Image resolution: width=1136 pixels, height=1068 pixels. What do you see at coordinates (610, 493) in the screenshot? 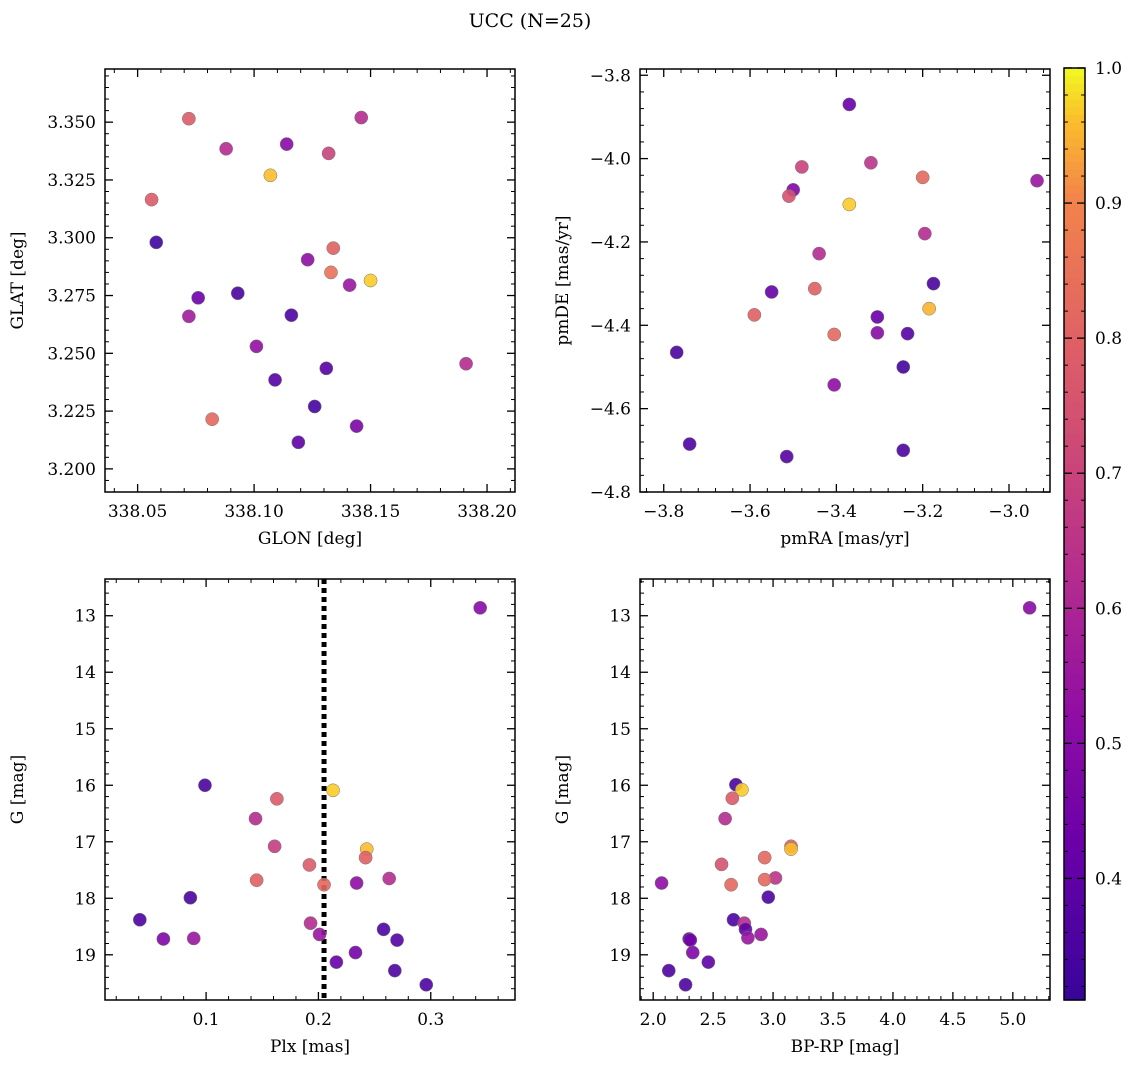
I see `y-tick-label: −4.8` at bounding box center [610, 493].